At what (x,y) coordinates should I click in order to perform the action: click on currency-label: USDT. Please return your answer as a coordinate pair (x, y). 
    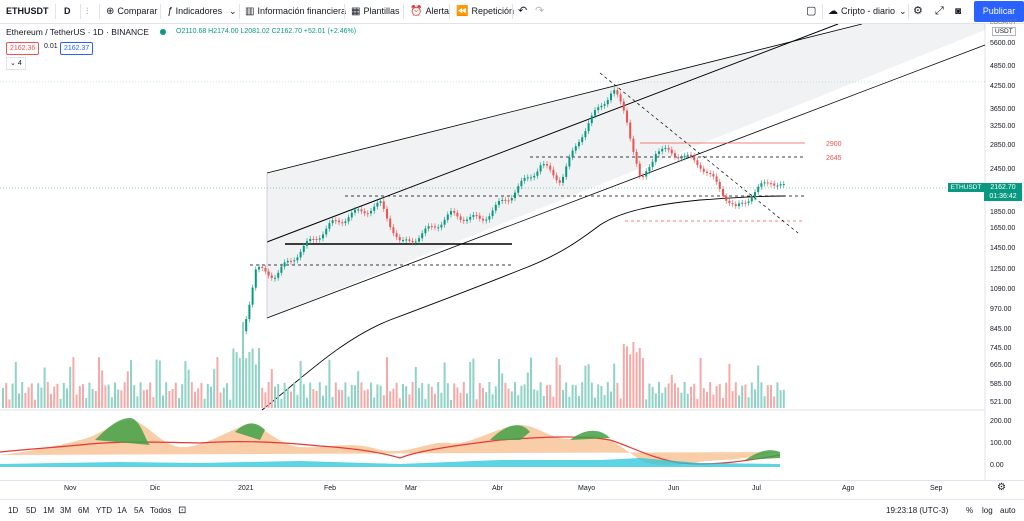
    Looking at the image, I should click on (1004, 31).